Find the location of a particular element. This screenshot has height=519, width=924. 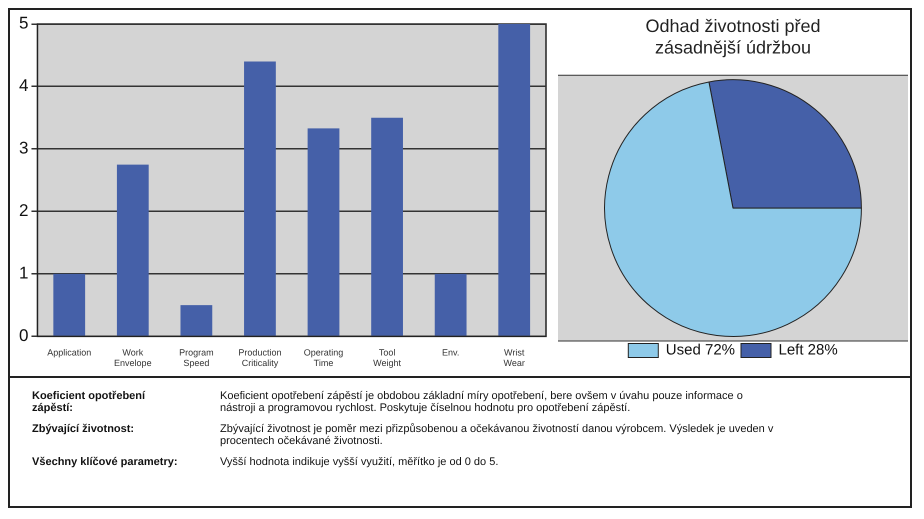

y-tick-label: 3 is located at coordinates (23, 148).